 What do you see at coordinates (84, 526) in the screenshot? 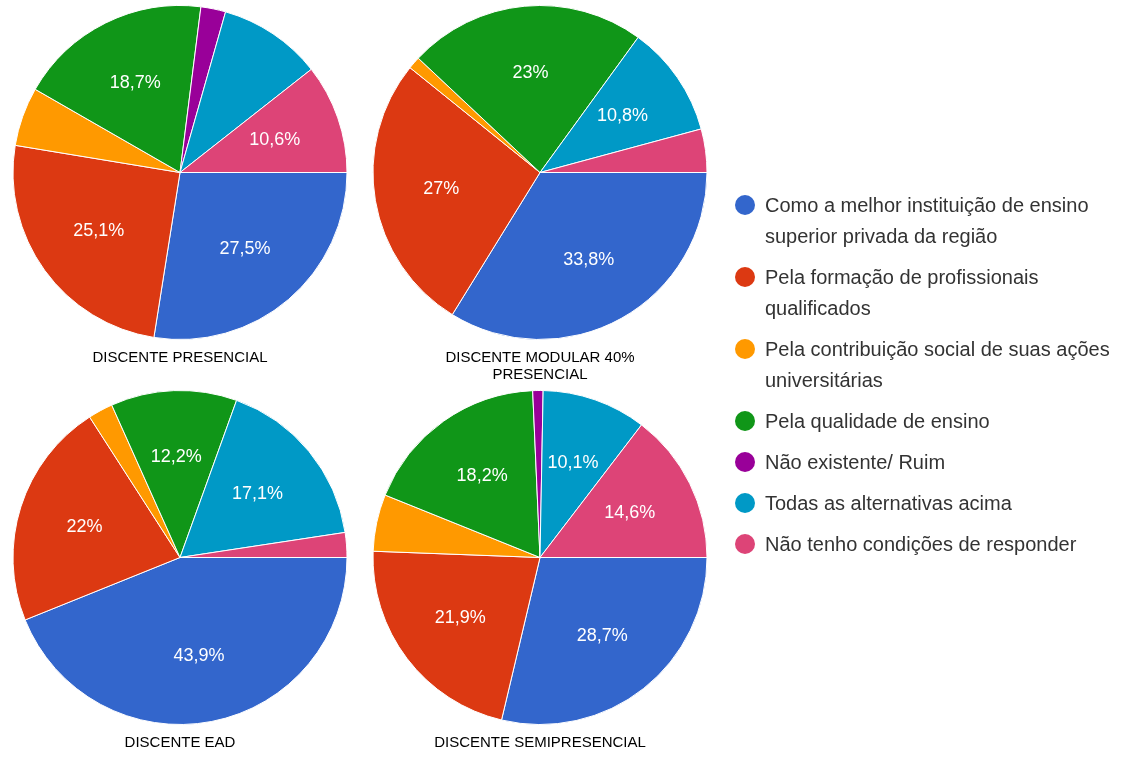
I see `data-label: 22%` at bounding box center [84, 526].